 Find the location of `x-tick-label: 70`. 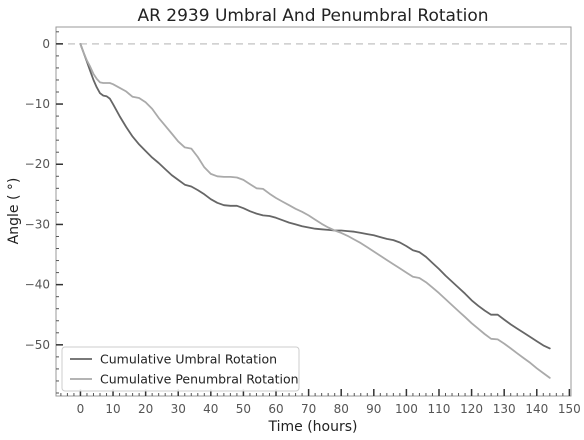

x-tick-label: 70 is located at coordinates (308, 409).